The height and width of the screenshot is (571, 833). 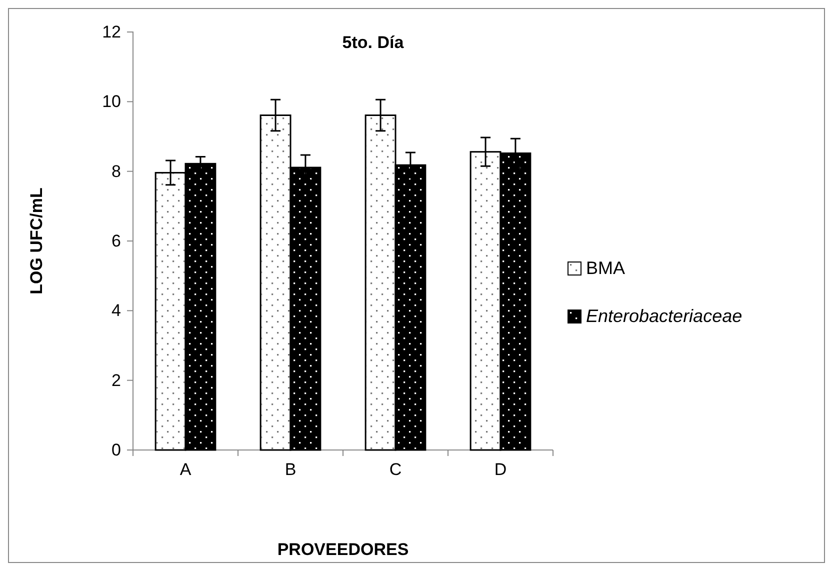 What do you see at coordinates (116, 450) in the screenshot?
I see `y-tick-label: 0` at bounding box center [116, 450].